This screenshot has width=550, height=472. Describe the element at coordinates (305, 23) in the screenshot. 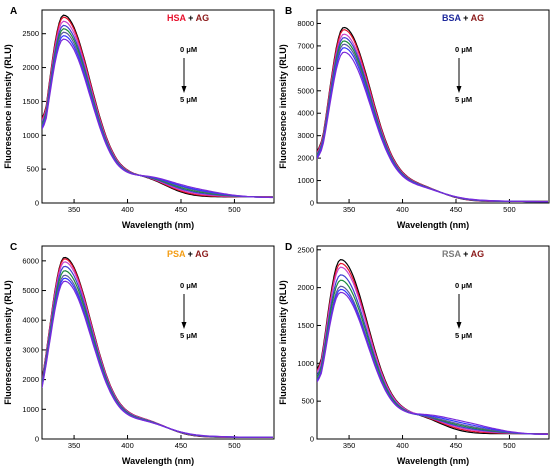

I see `y-tick-label: 8000` at that location.